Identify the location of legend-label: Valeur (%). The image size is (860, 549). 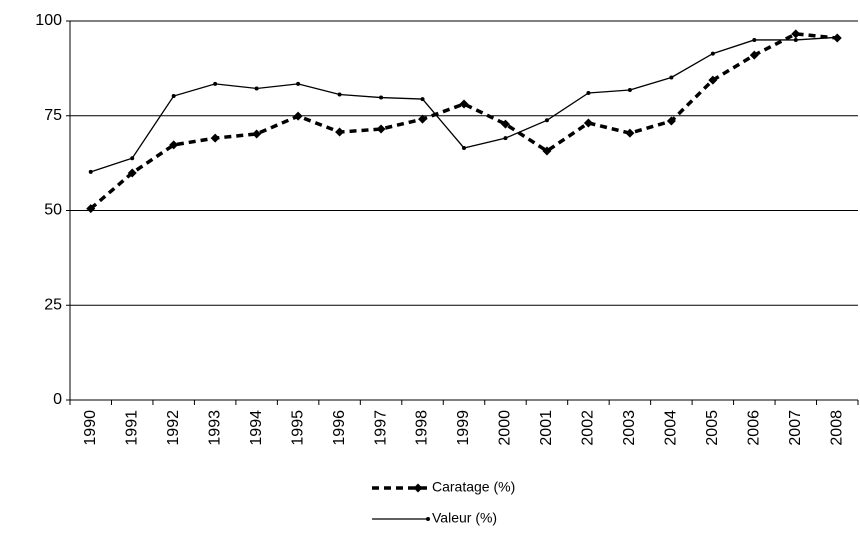
(464, 518).